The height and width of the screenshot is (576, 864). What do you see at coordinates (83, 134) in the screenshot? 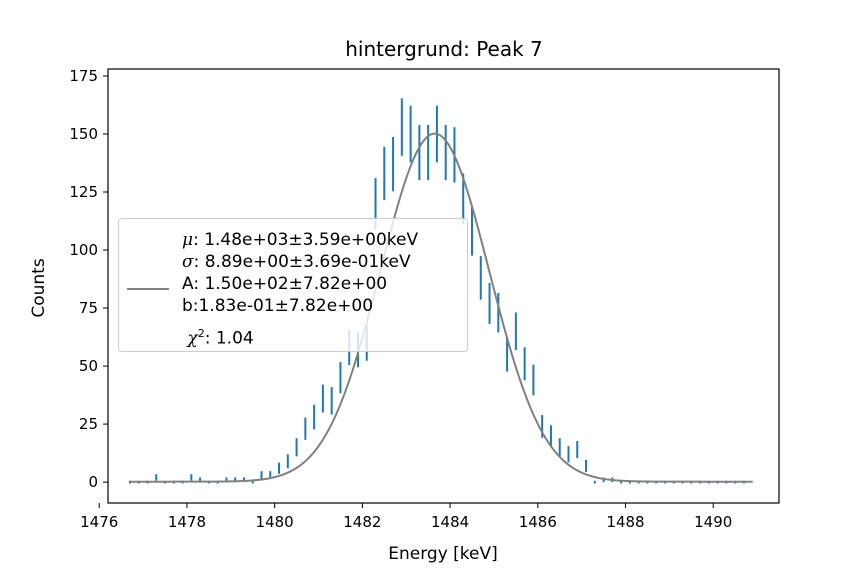
I see `y-tick-label: 150` at bounding box center [83, 134].